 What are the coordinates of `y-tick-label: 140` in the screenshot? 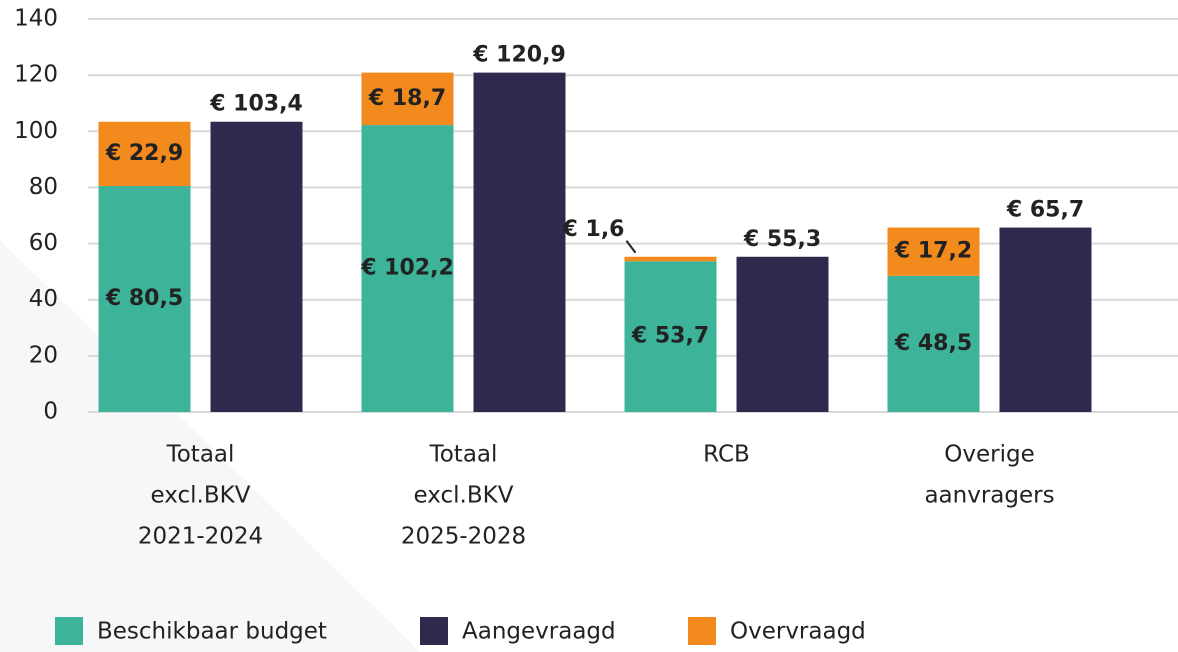 It's located at (36, 19).